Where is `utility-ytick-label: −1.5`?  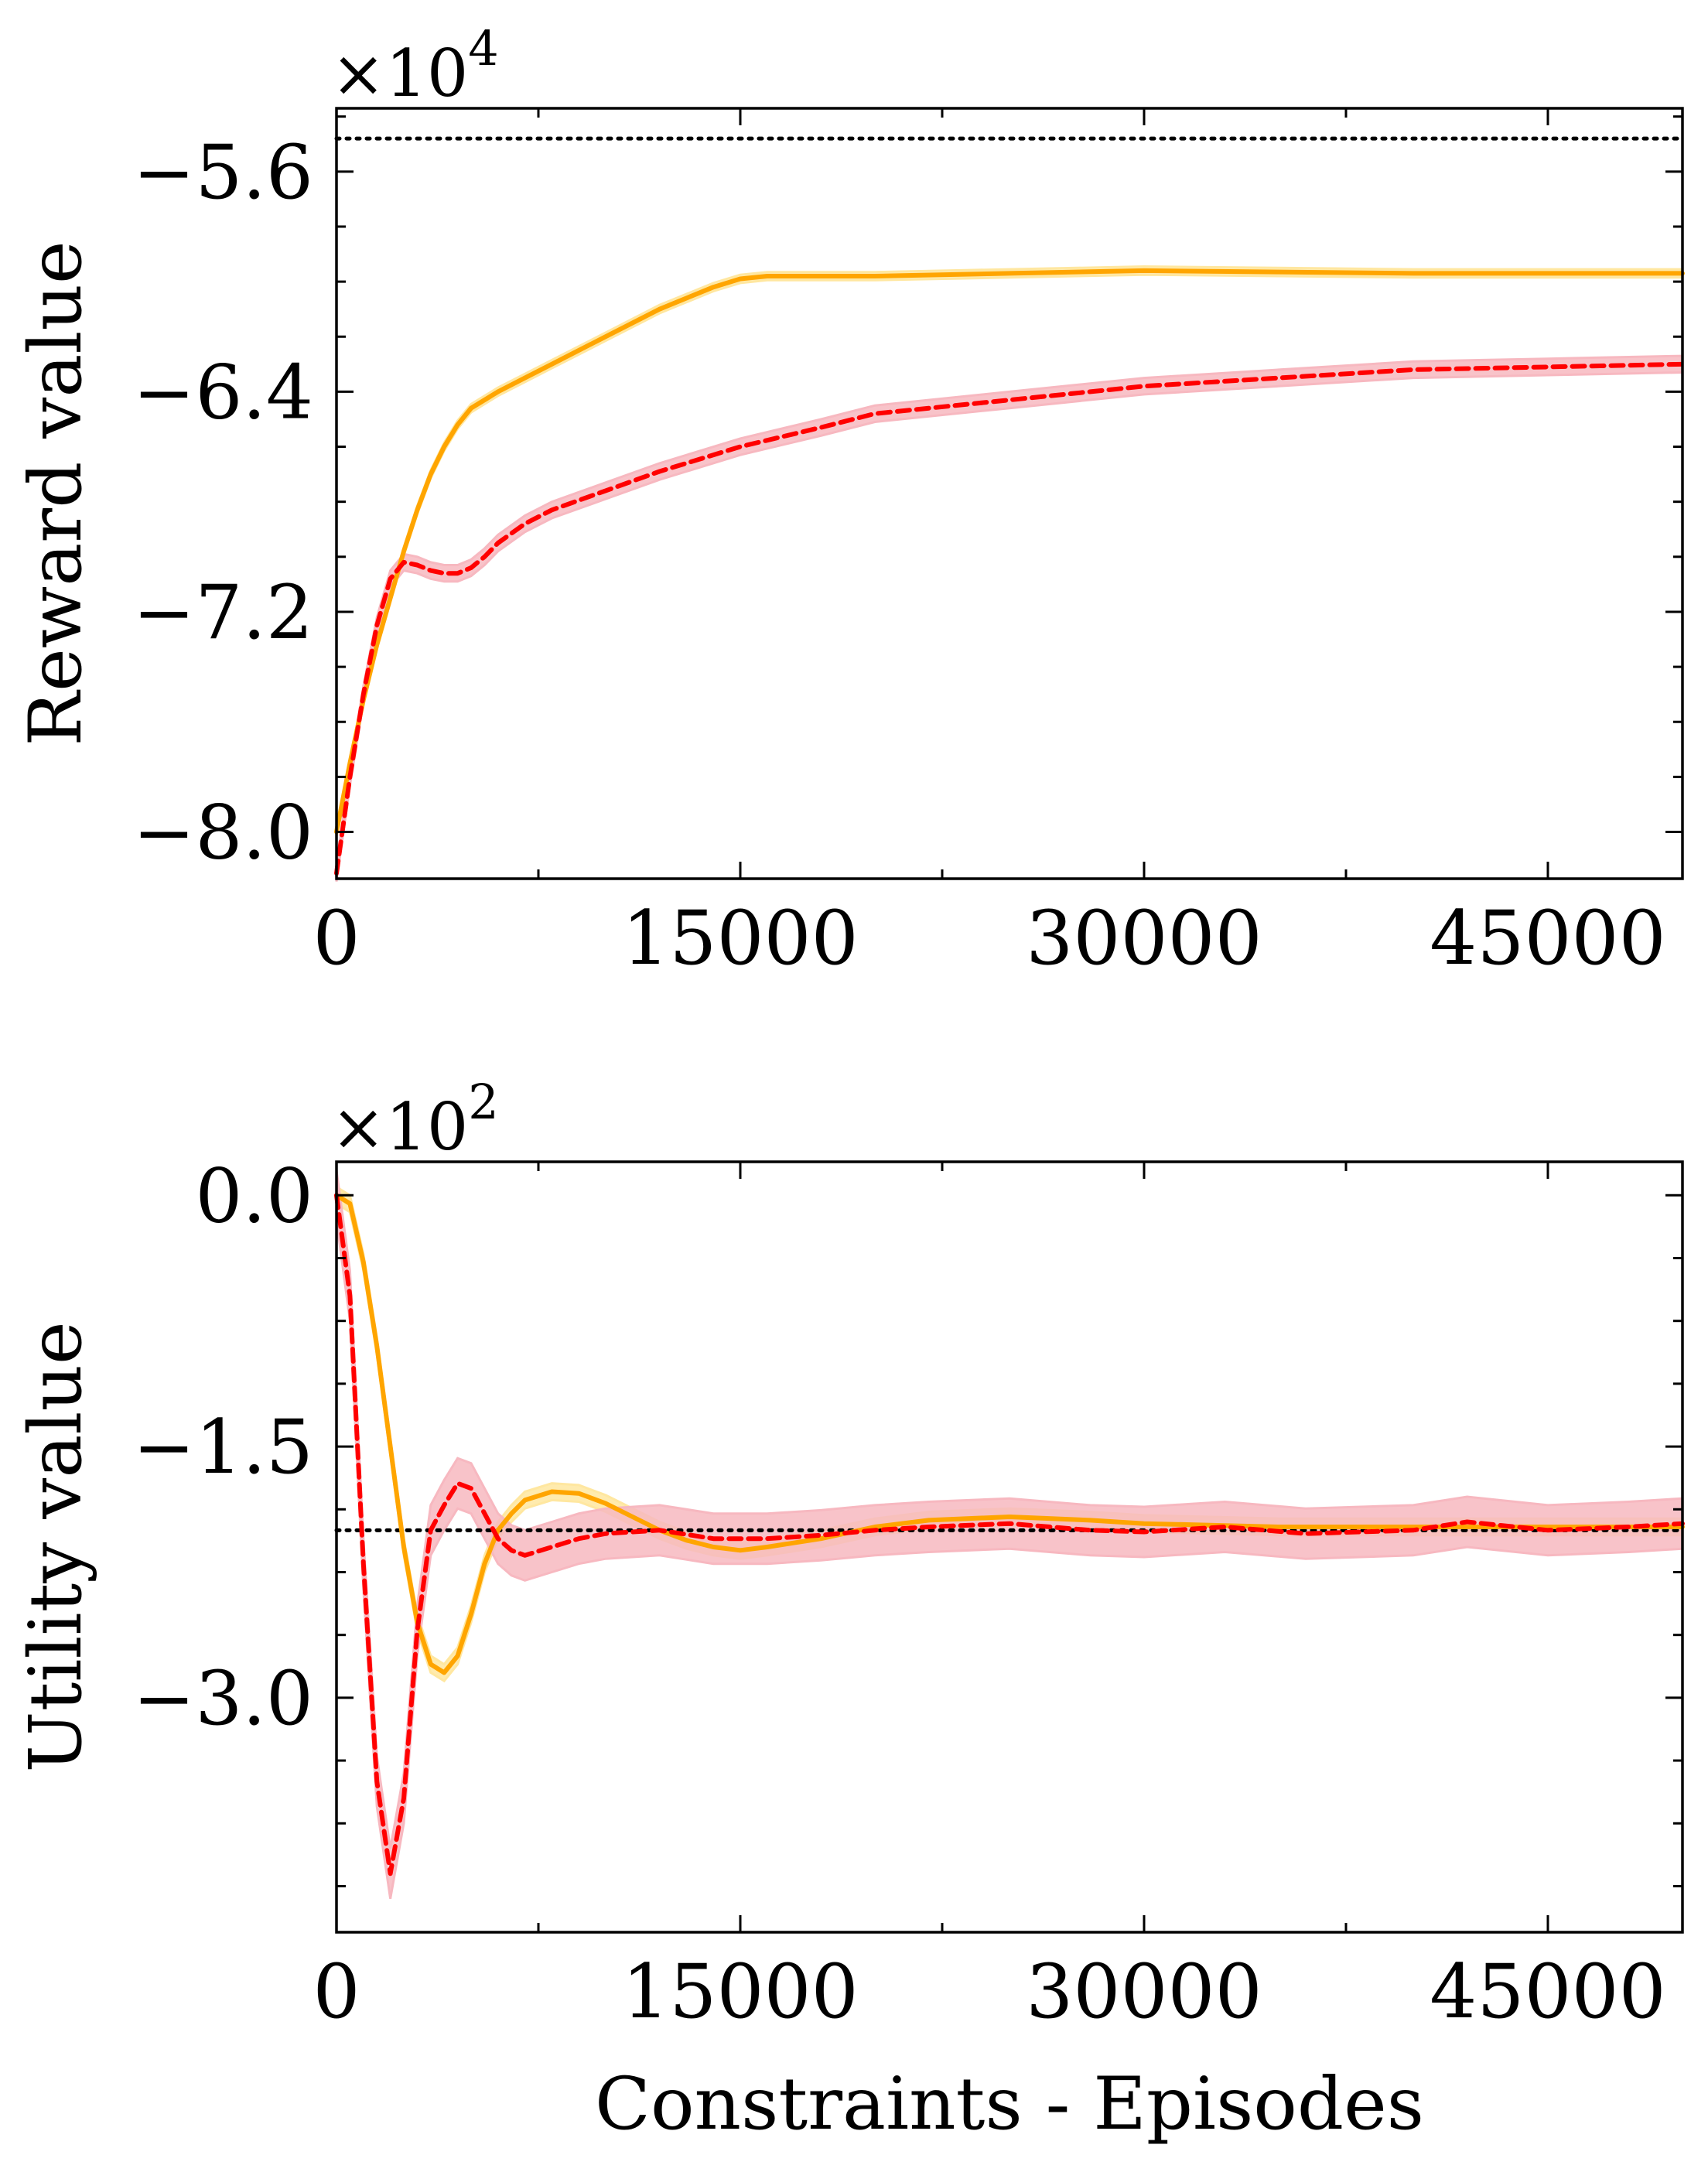 utility-ytick-label: −1.5 is located at coordinates (223, 1447).